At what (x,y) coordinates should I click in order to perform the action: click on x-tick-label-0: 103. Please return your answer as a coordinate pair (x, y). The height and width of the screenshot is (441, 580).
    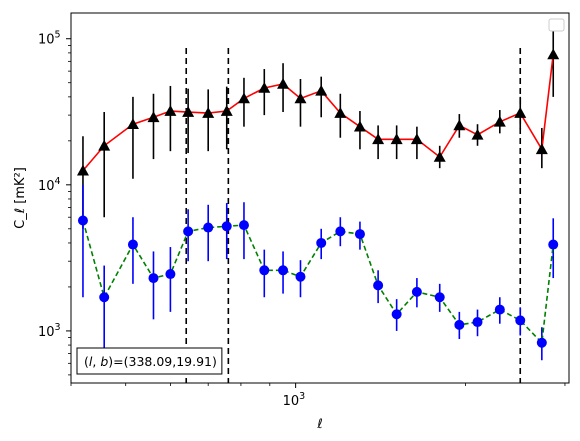
    Looking at the image, I should click on (294, 400).